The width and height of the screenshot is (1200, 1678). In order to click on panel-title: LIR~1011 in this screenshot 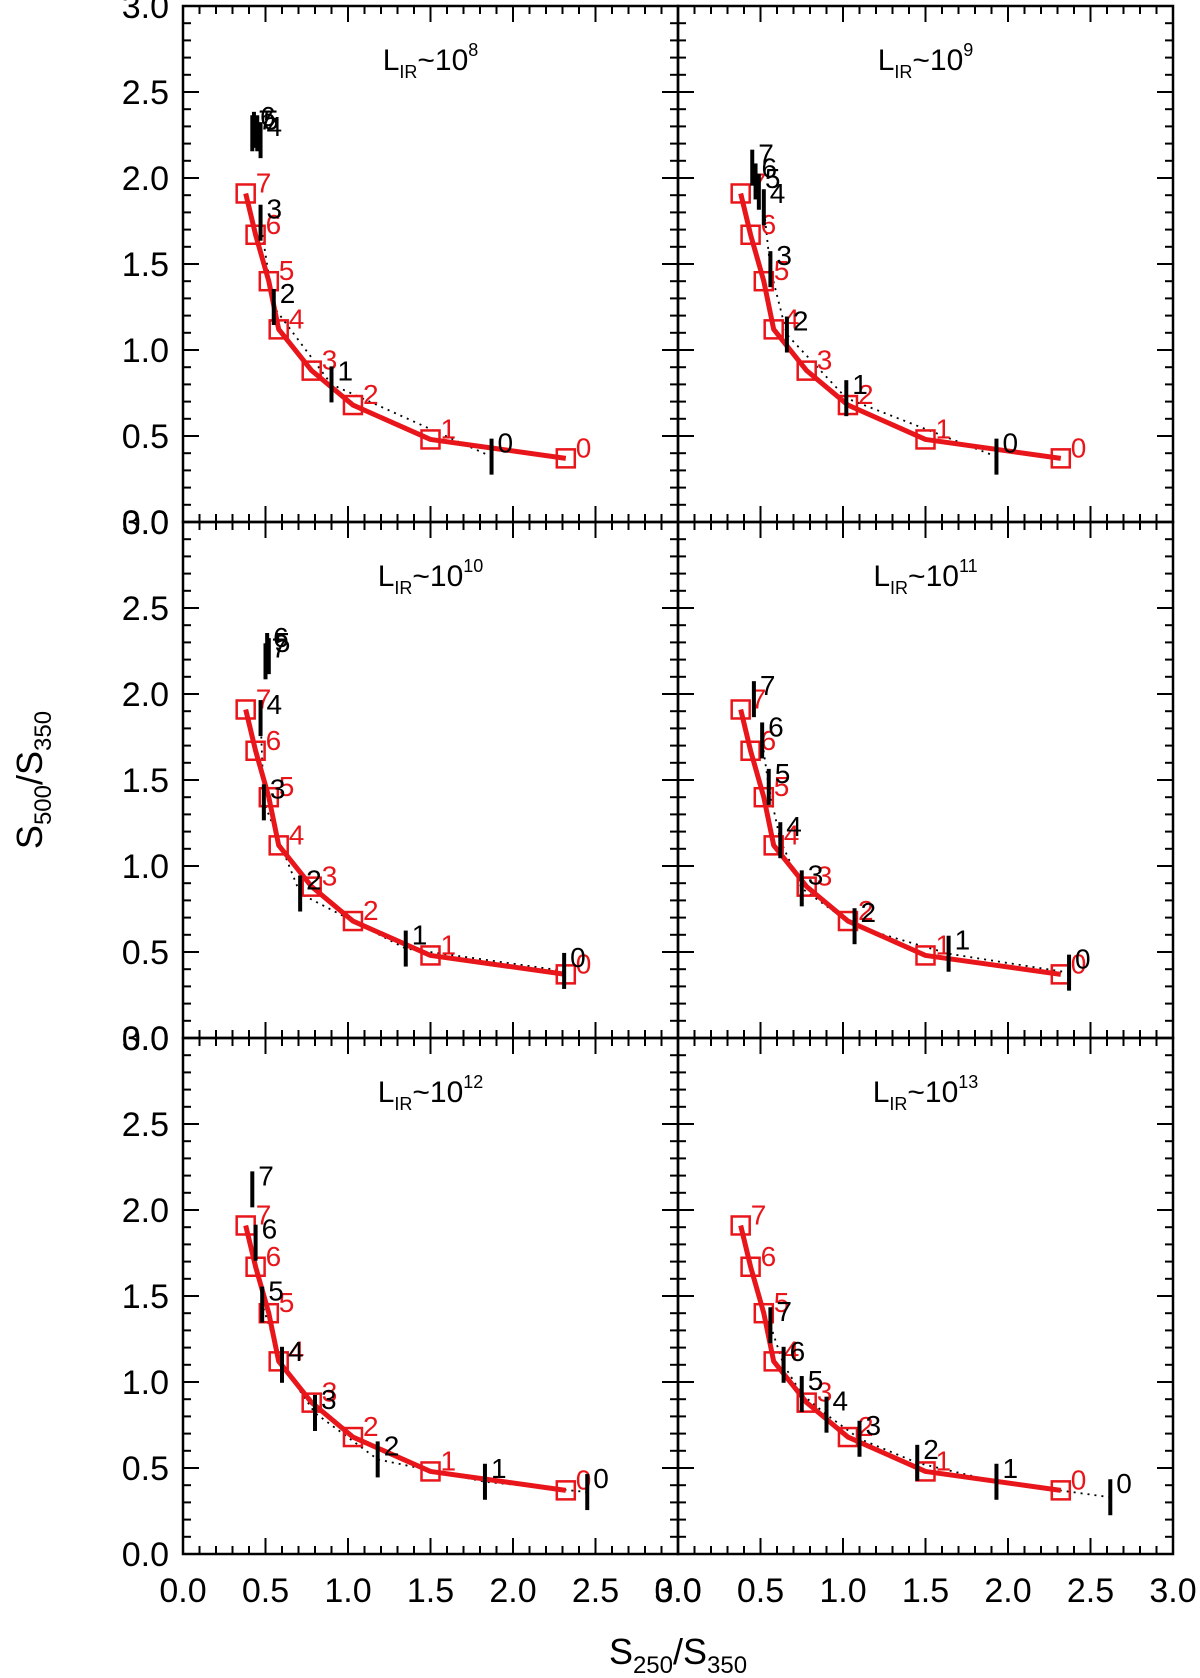, I will do `click(925, 577)`.